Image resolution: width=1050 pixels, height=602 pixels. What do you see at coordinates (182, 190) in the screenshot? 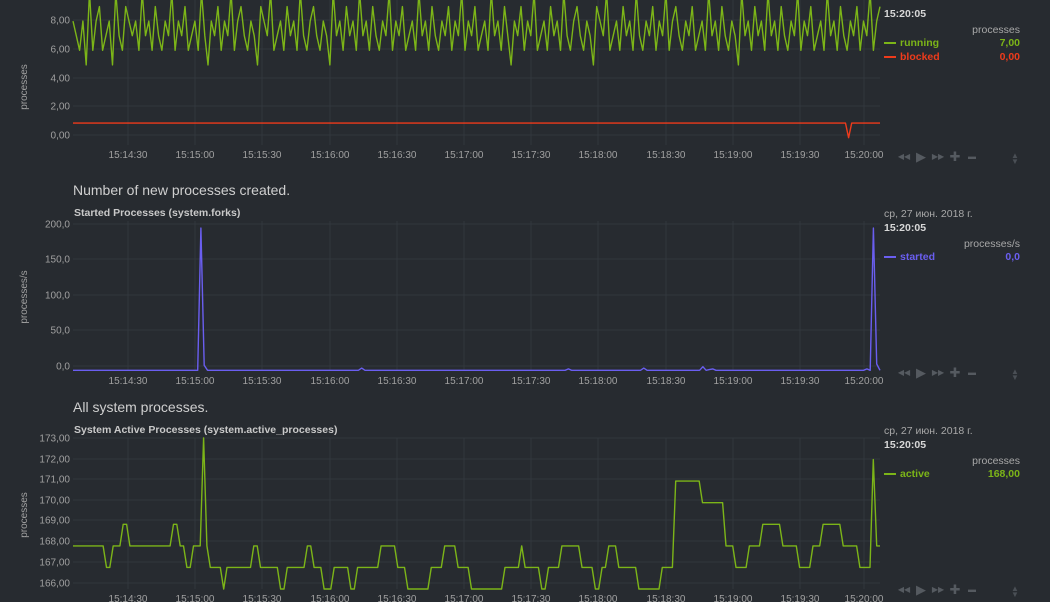
I see `forks-description: Number of new processes created.` at bounding box center [182, 190].